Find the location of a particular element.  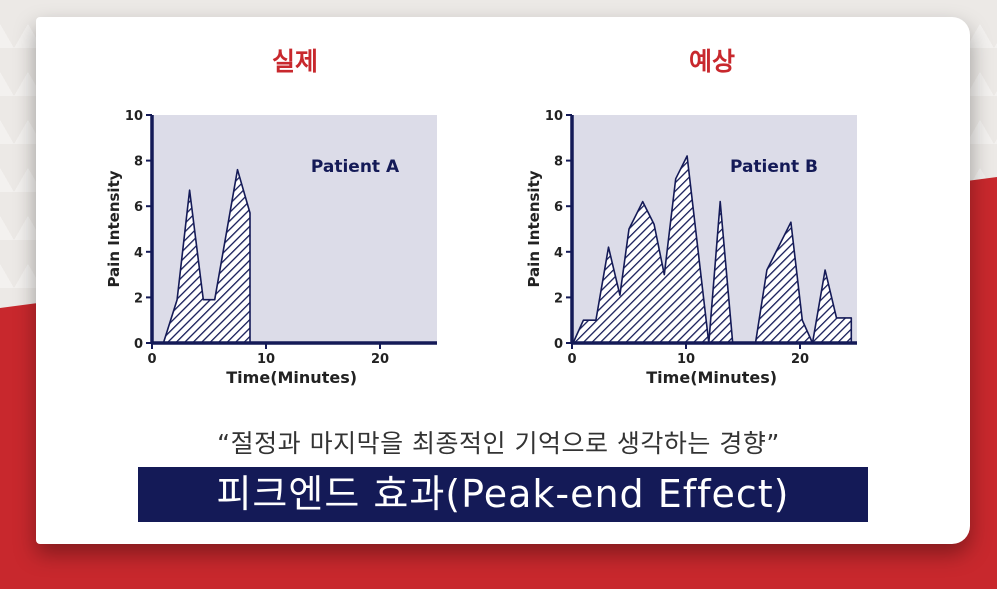

quote-text: “절정과 마지막을 최종적인 기억으로 생각하는 경향” is located at coordinates (498, 443).